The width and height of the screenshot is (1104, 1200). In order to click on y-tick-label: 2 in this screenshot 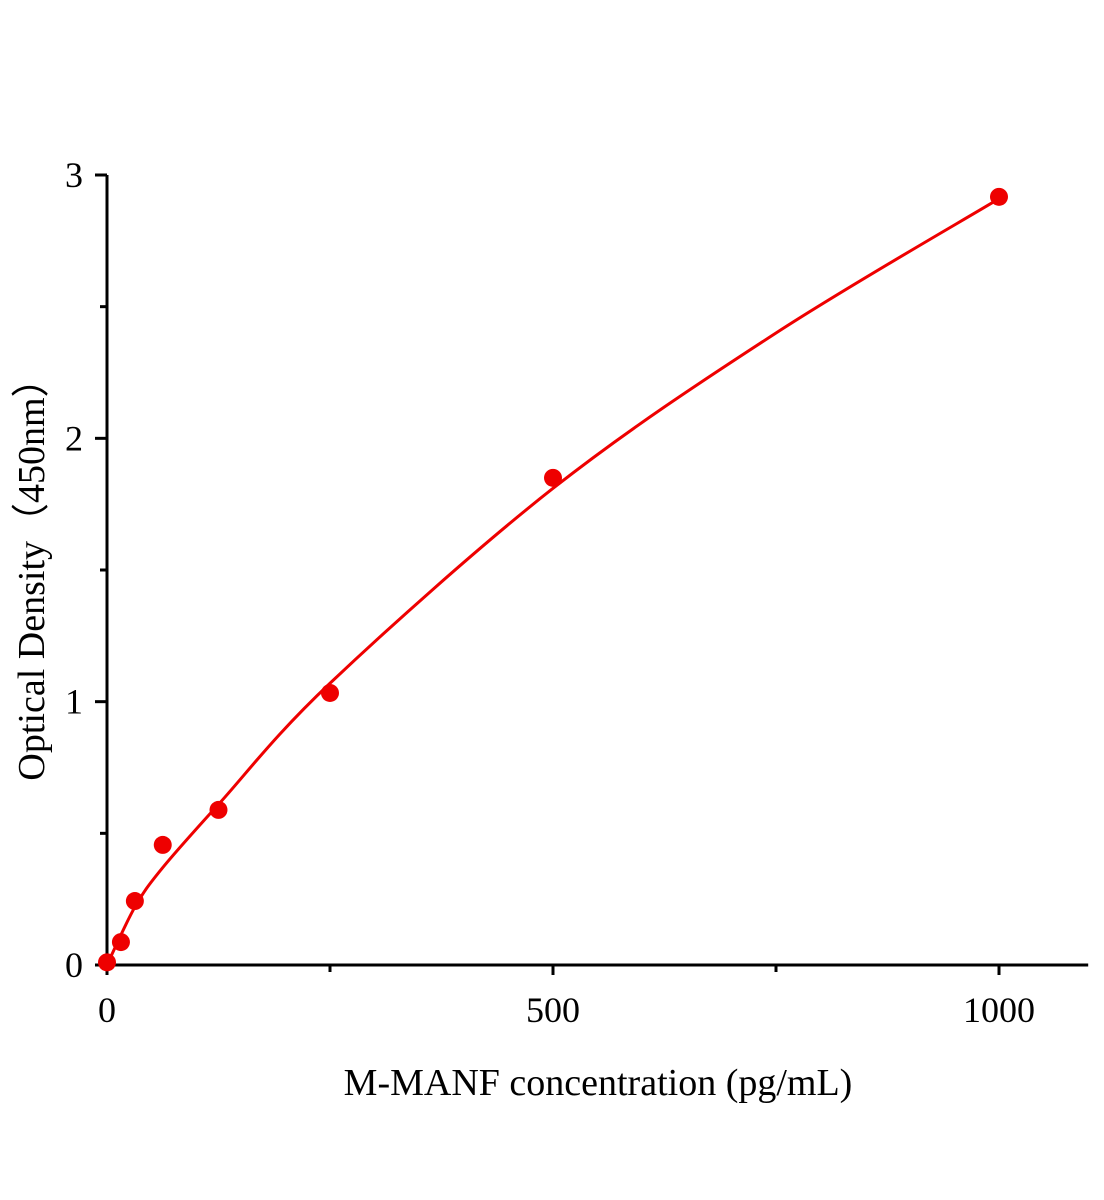, I will do `click(74, 438)`.